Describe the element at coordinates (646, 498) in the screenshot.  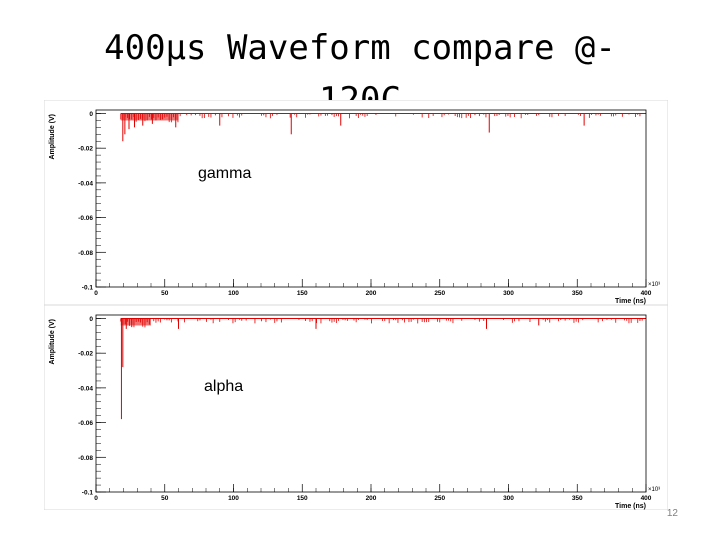
I see `alpha-x-tick-label: 400` at that location.